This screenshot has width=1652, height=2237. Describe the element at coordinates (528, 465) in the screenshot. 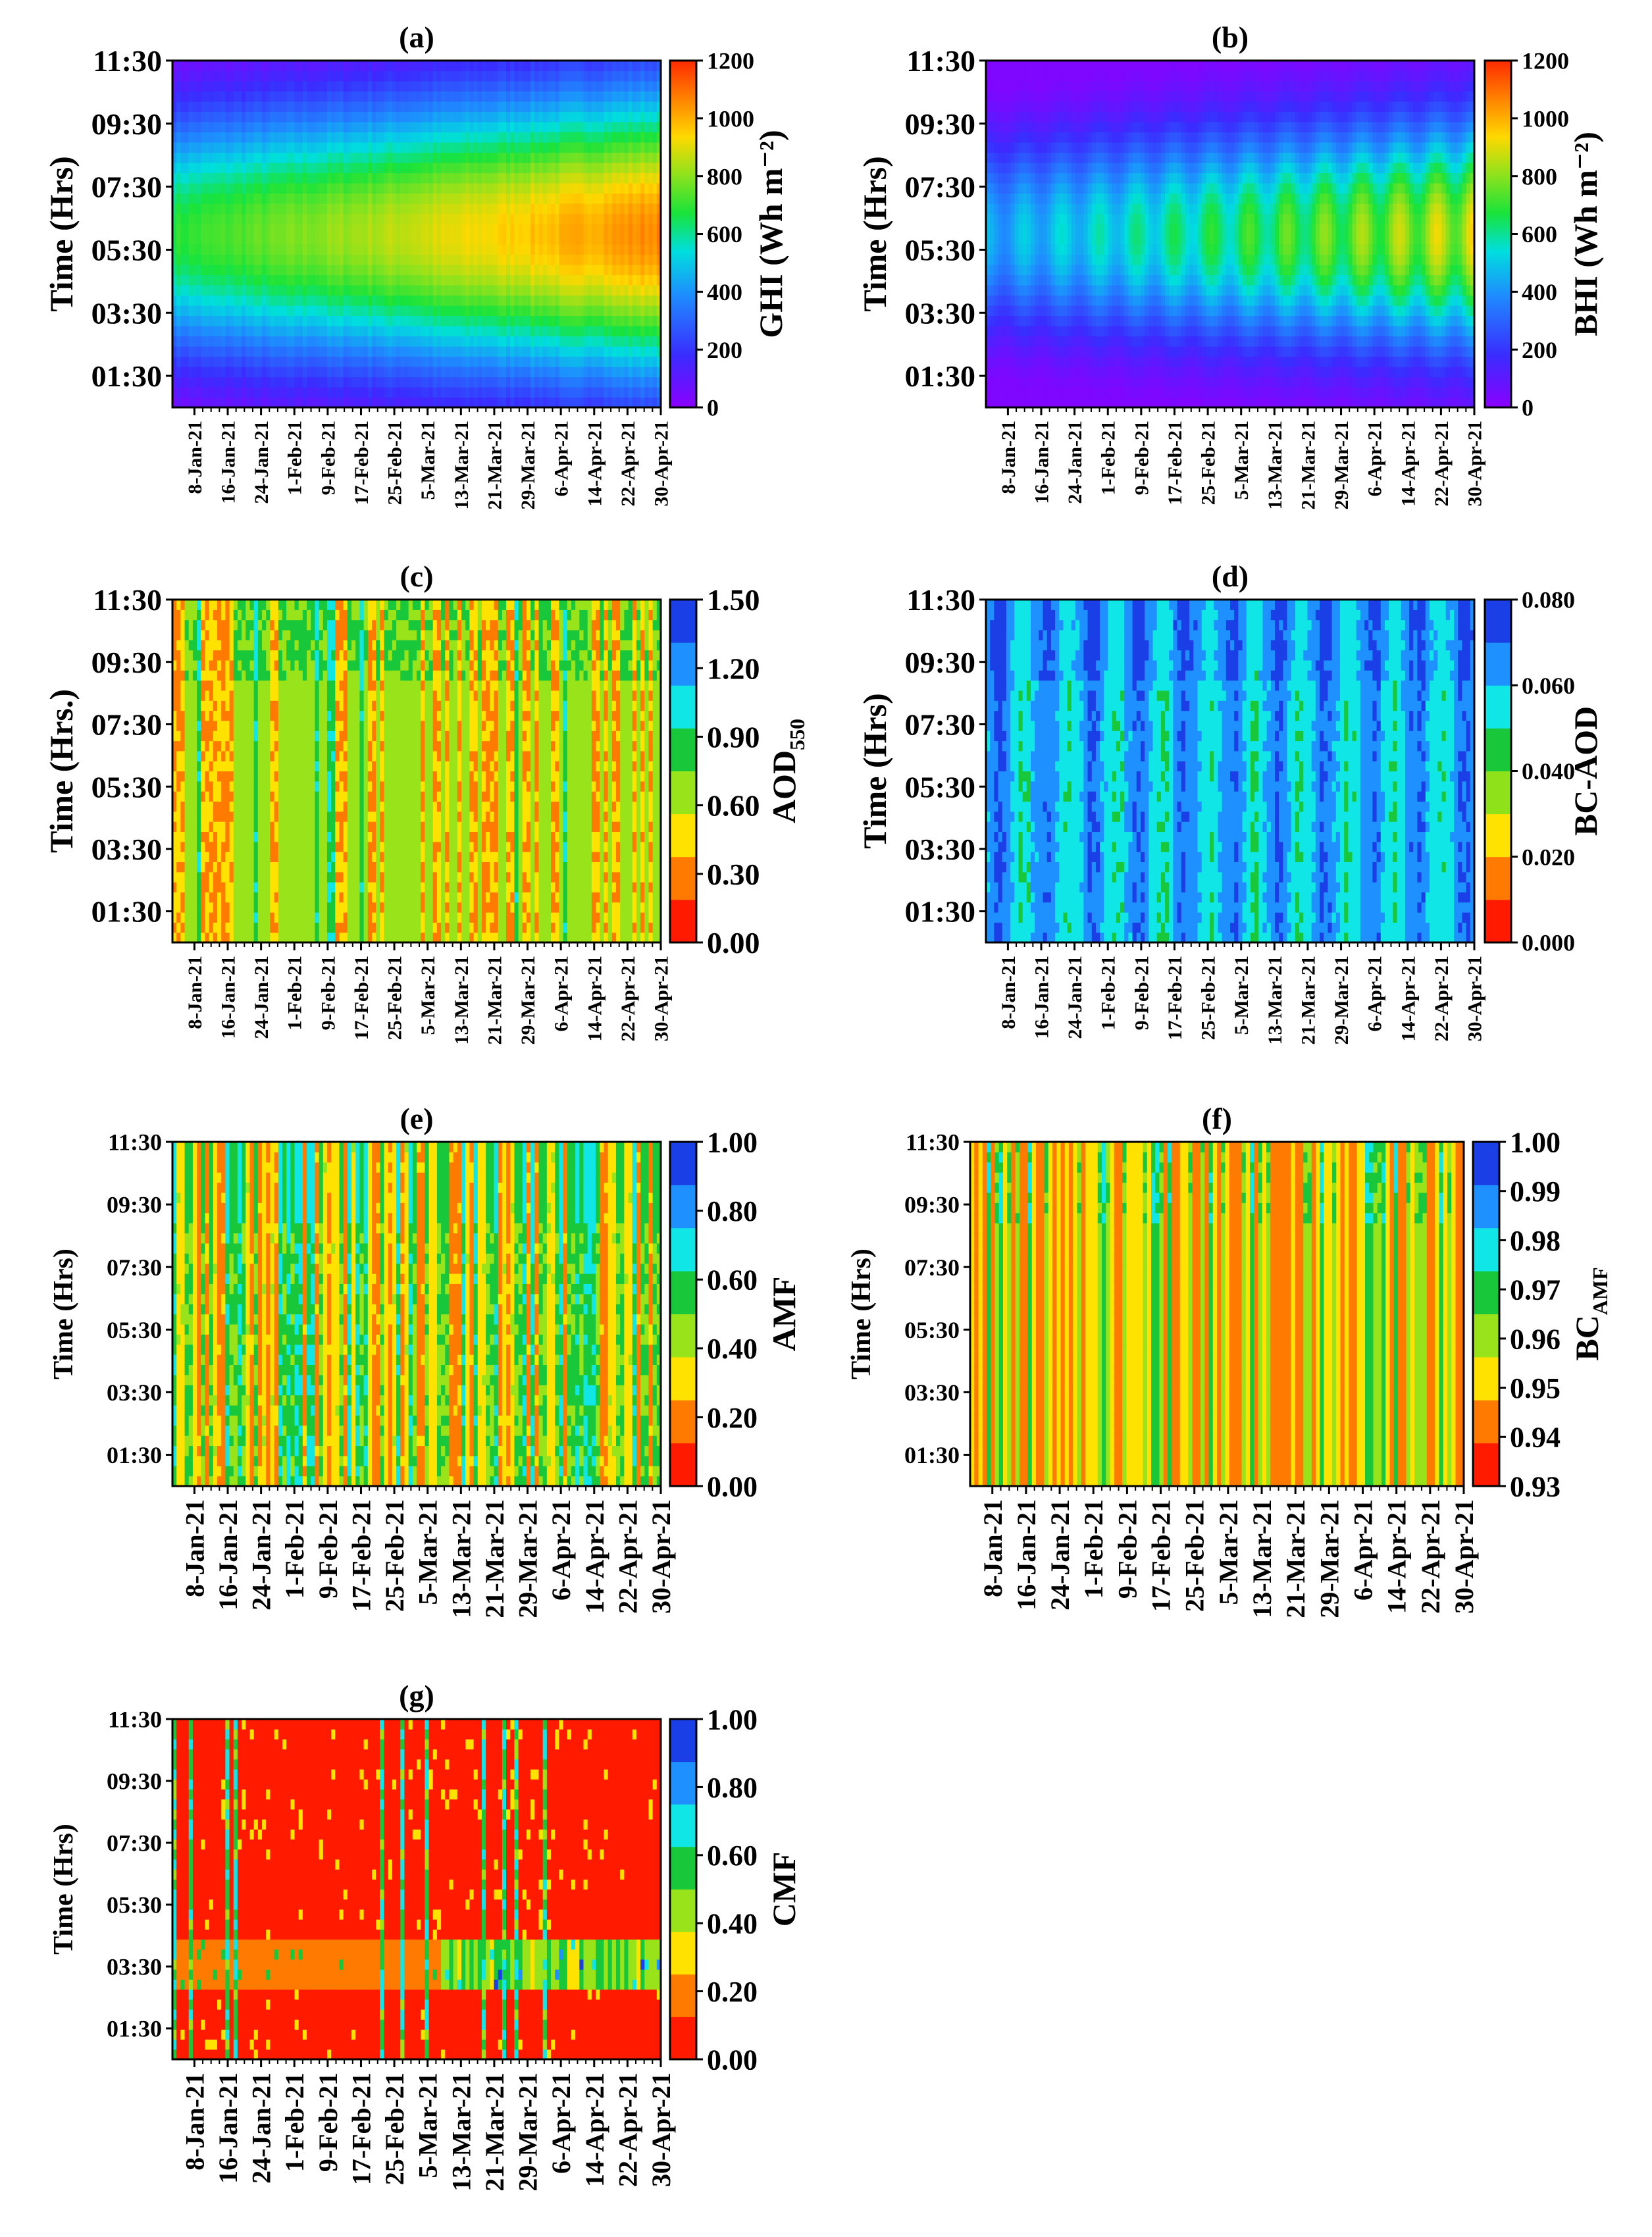

I see `x-tick-label: 29-Mar-21` at that location.